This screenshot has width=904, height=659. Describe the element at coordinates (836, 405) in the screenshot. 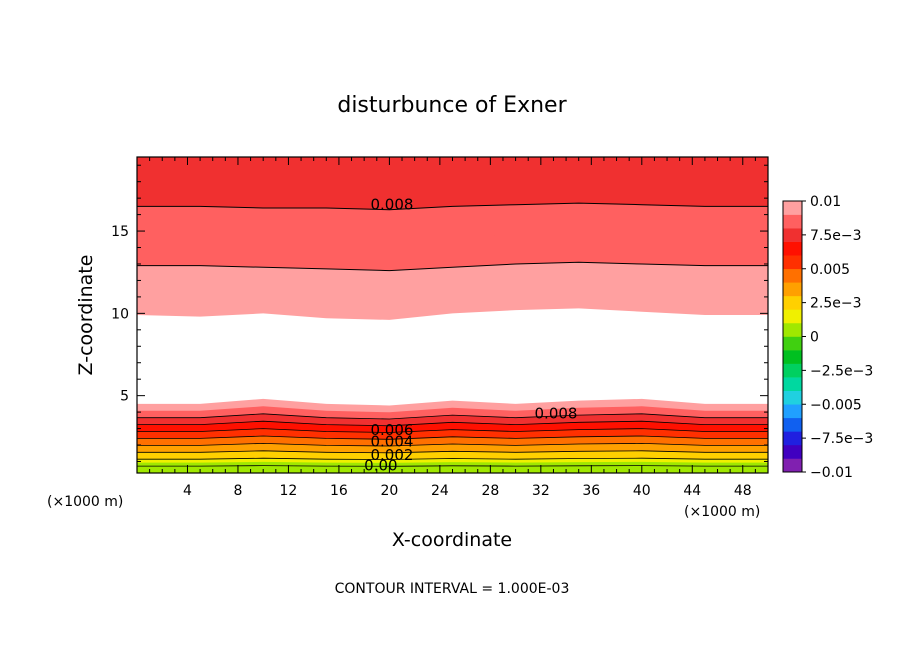

I see `colorbar-tick-label: −0.005` at that location.